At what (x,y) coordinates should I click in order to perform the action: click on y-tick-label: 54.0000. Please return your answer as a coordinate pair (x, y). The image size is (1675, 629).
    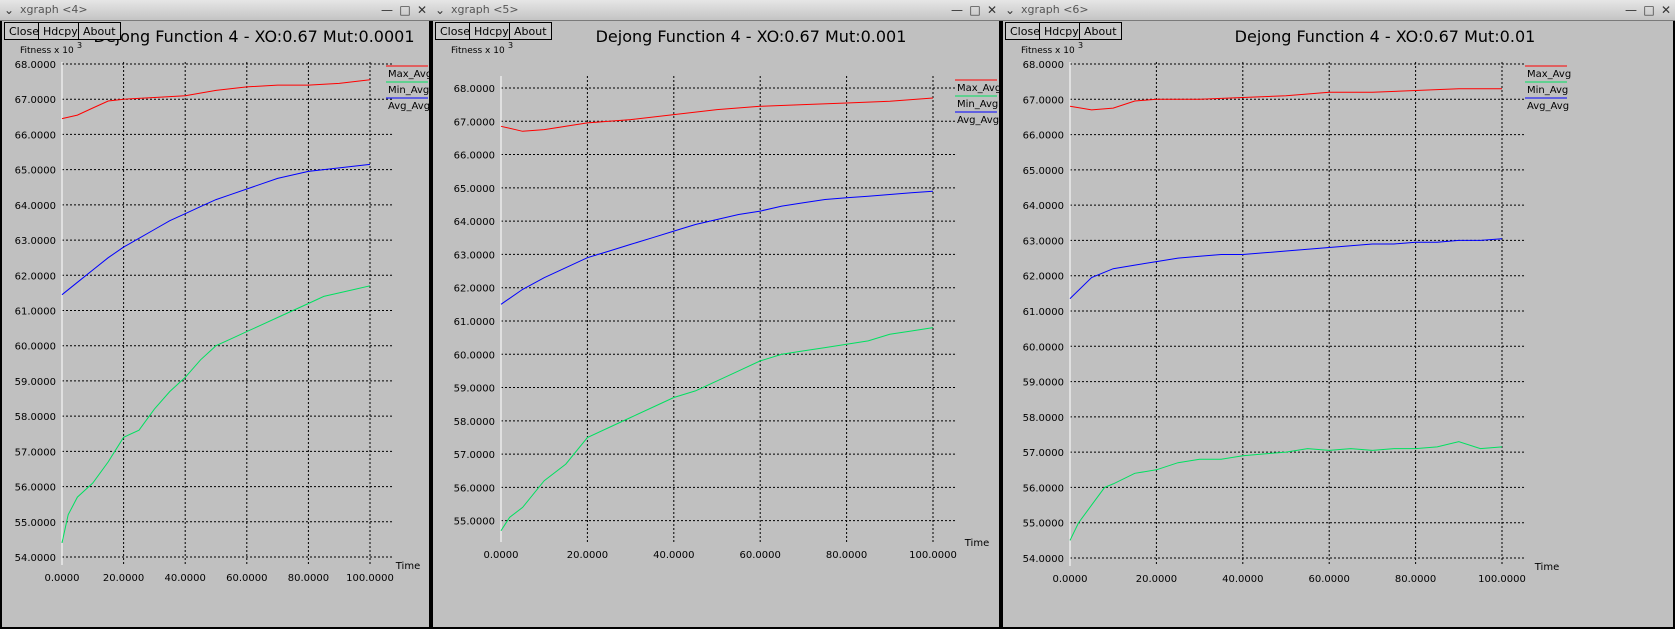
    Looking at the image, I should click on (35, 558).